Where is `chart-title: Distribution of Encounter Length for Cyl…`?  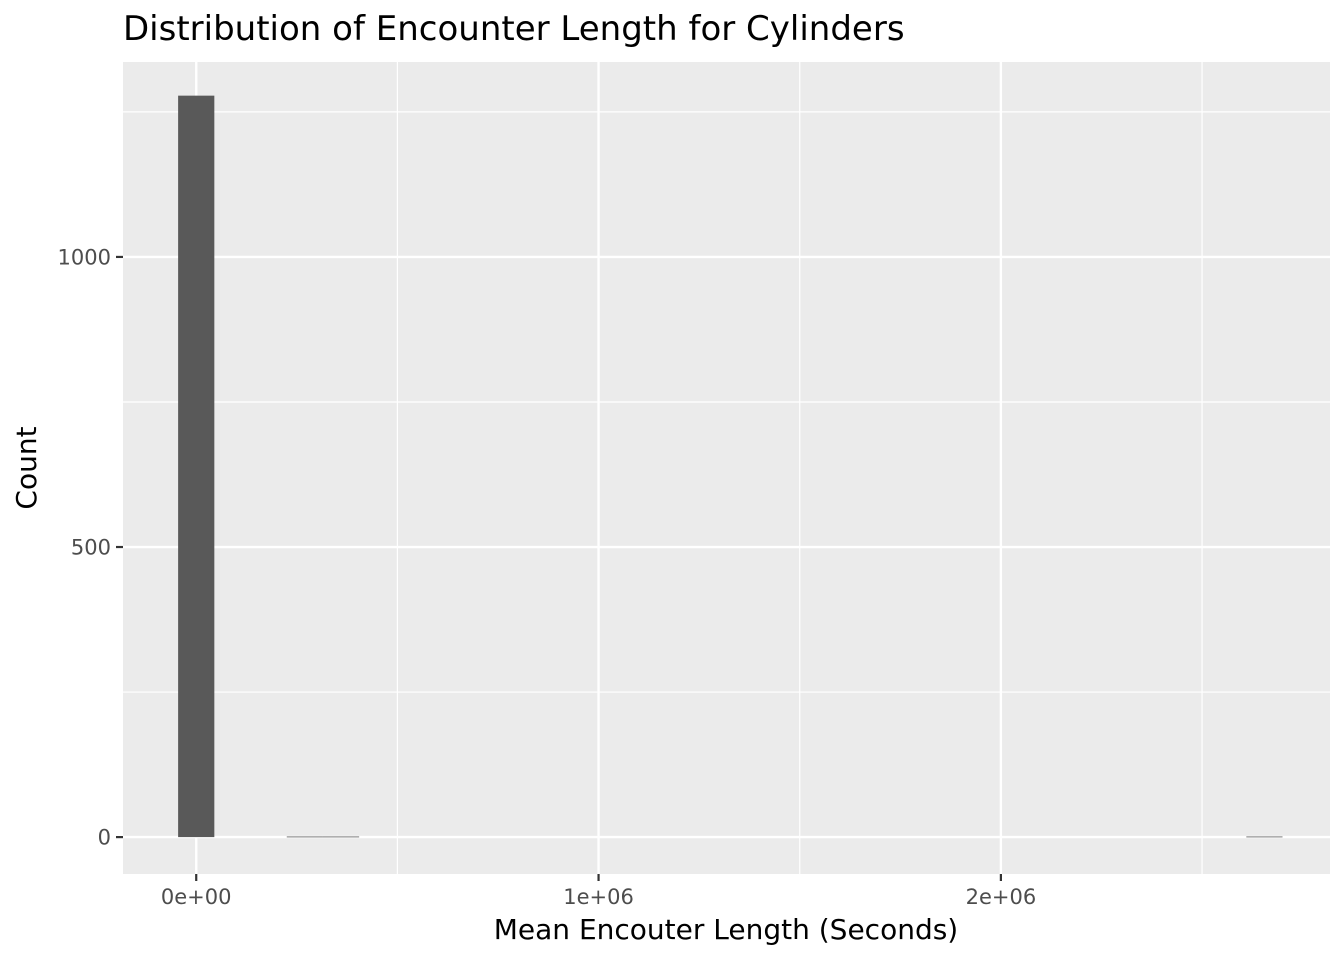
chart-title: Distribution of Encounter Length for Cyl… is located at coordinates (514, 29).